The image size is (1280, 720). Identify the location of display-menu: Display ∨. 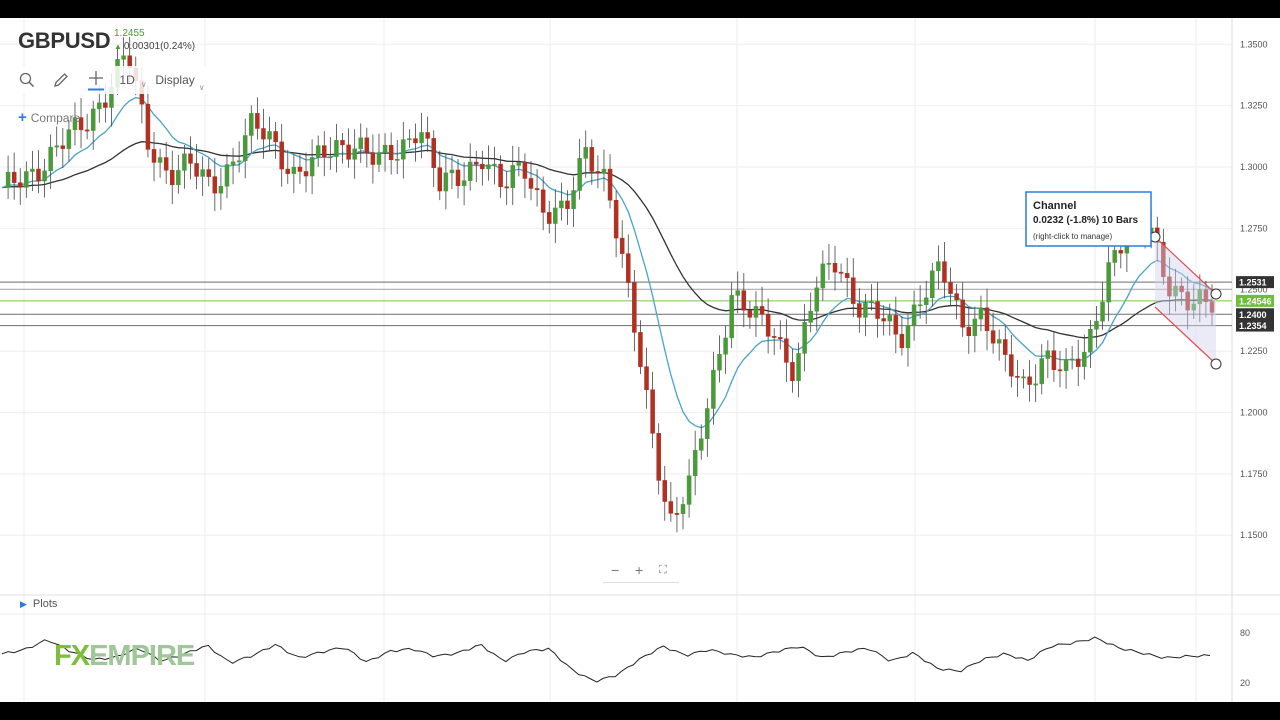
(180, 80).